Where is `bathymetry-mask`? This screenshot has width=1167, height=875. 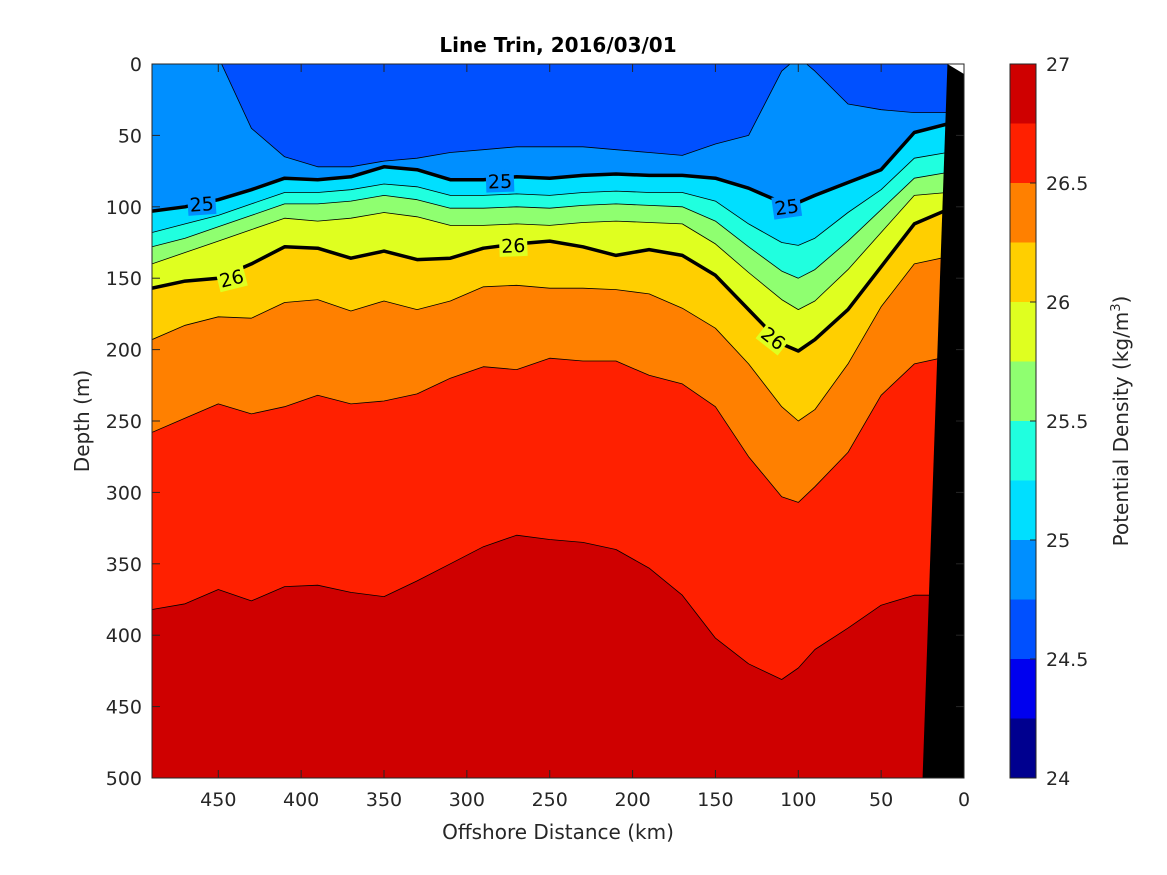
bathymetry-mask is located at coordinates (943, 421).